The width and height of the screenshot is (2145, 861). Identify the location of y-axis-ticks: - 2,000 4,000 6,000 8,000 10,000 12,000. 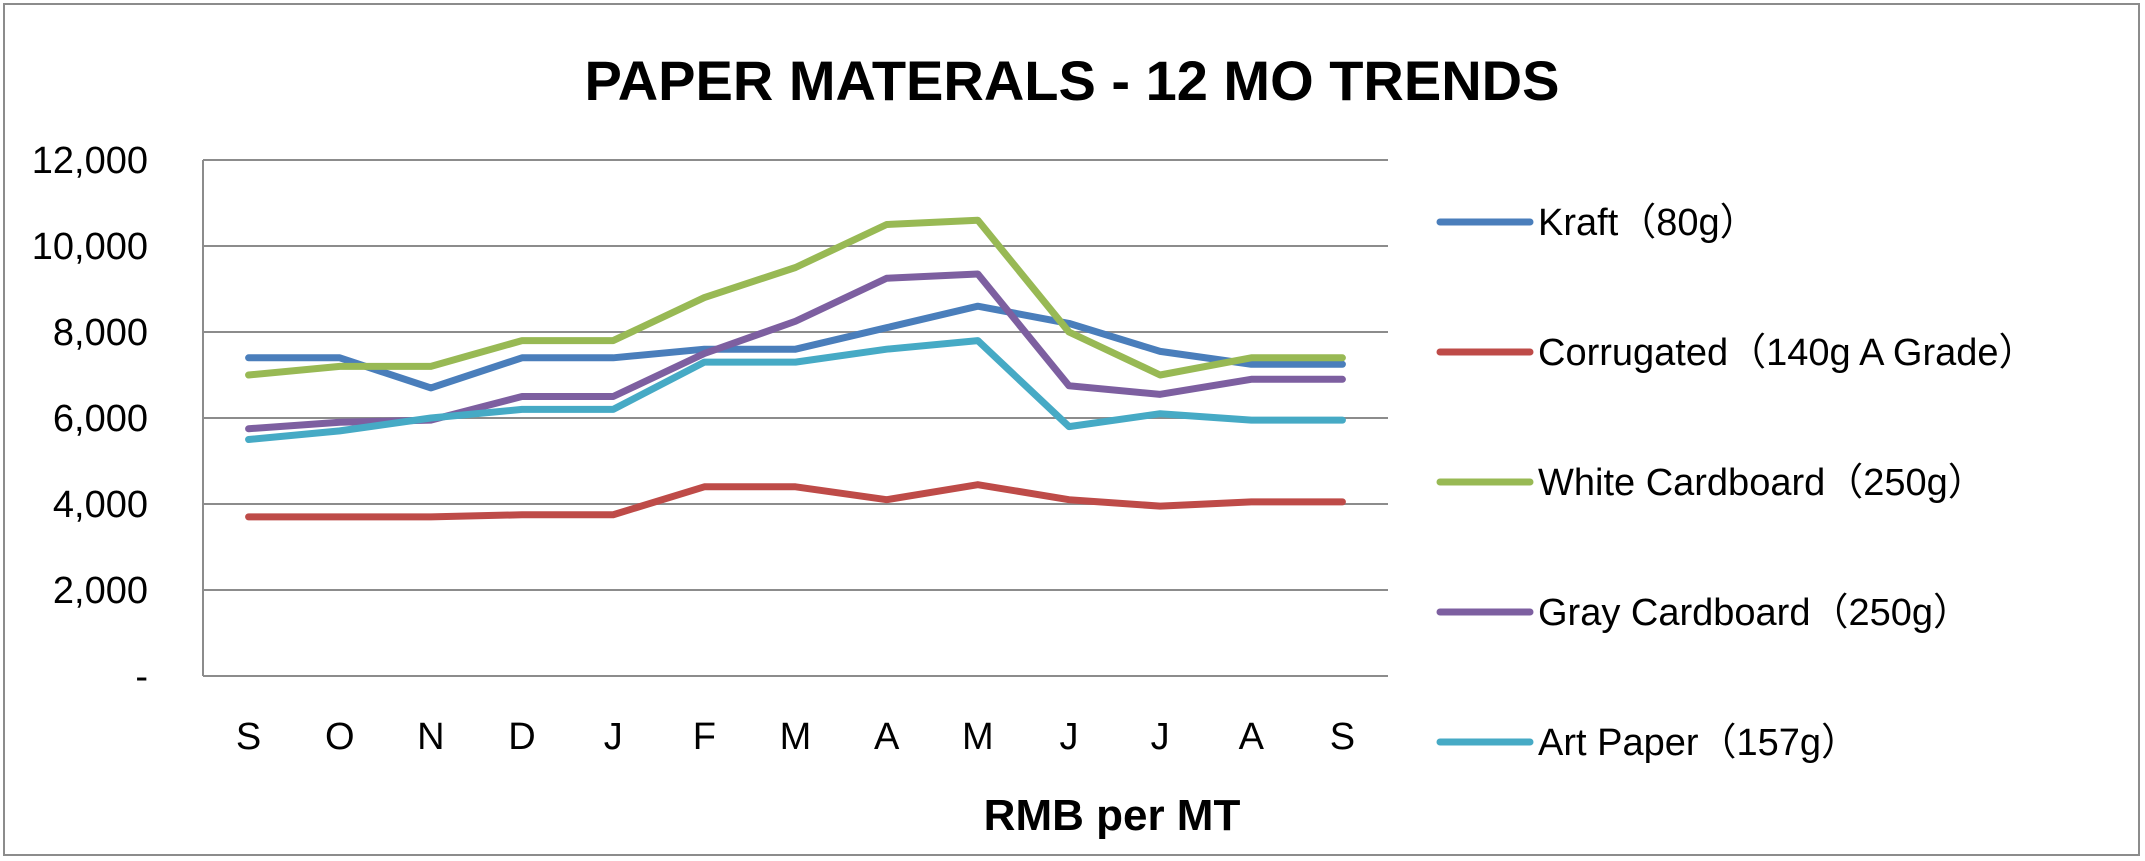
(90, 419).